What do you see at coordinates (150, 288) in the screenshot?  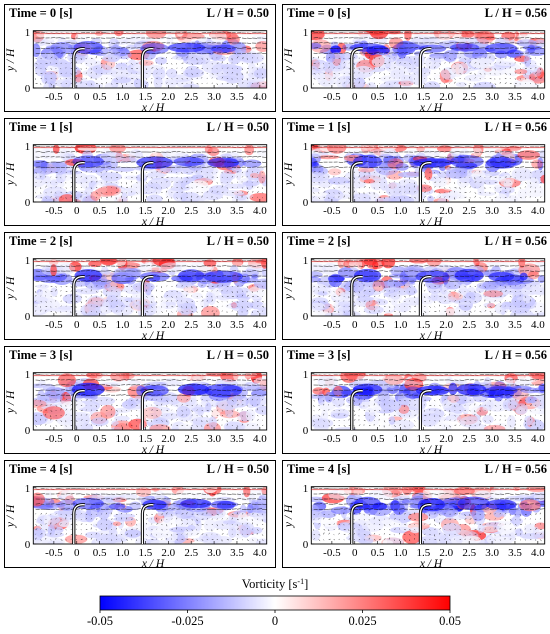 I see `vorticity-field` at bounding box center [150, 288].